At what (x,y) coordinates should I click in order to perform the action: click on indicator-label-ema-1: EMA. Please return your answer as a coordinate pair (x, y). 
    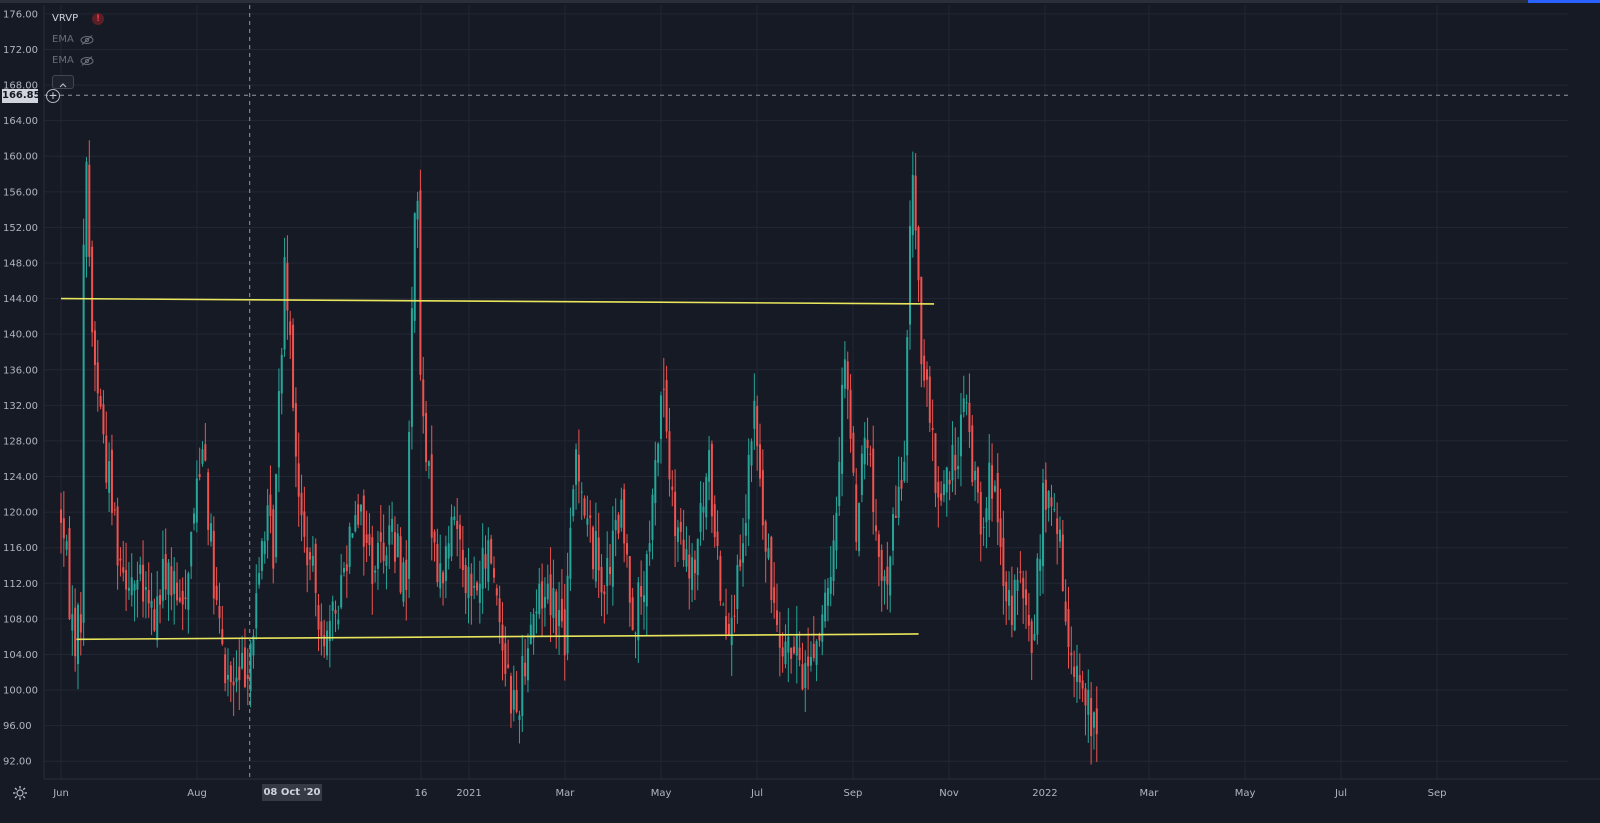
    Looking at the image, I should click on (63, 39).